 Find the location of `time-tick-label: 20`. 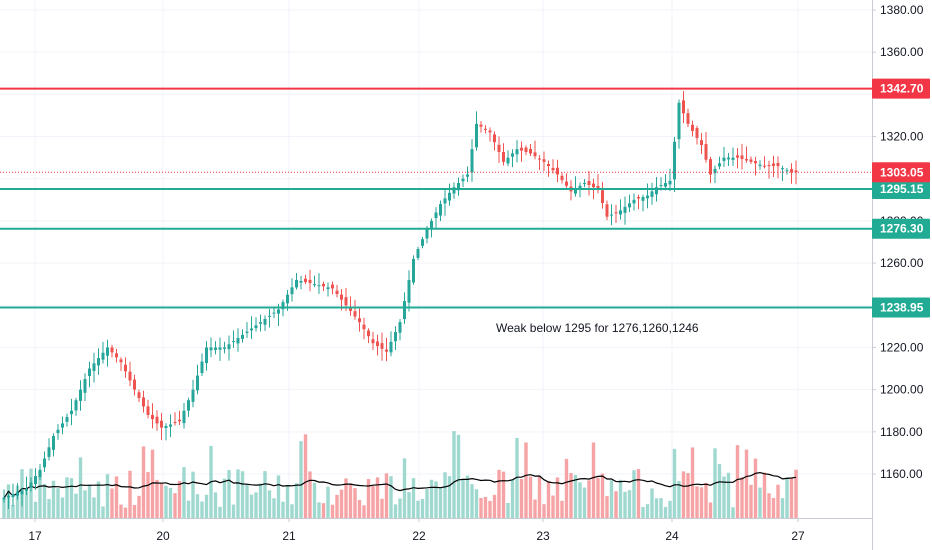

time-tick-label: 20 is located at coordinates (163, 536).